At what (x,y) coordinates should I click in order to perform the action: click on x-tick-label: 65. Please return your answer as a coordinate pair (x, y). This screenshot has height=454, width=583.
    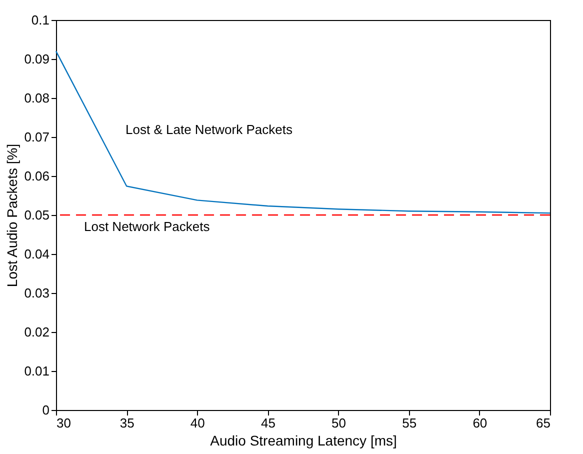
    Looking at the image, I should click on (543, 423).